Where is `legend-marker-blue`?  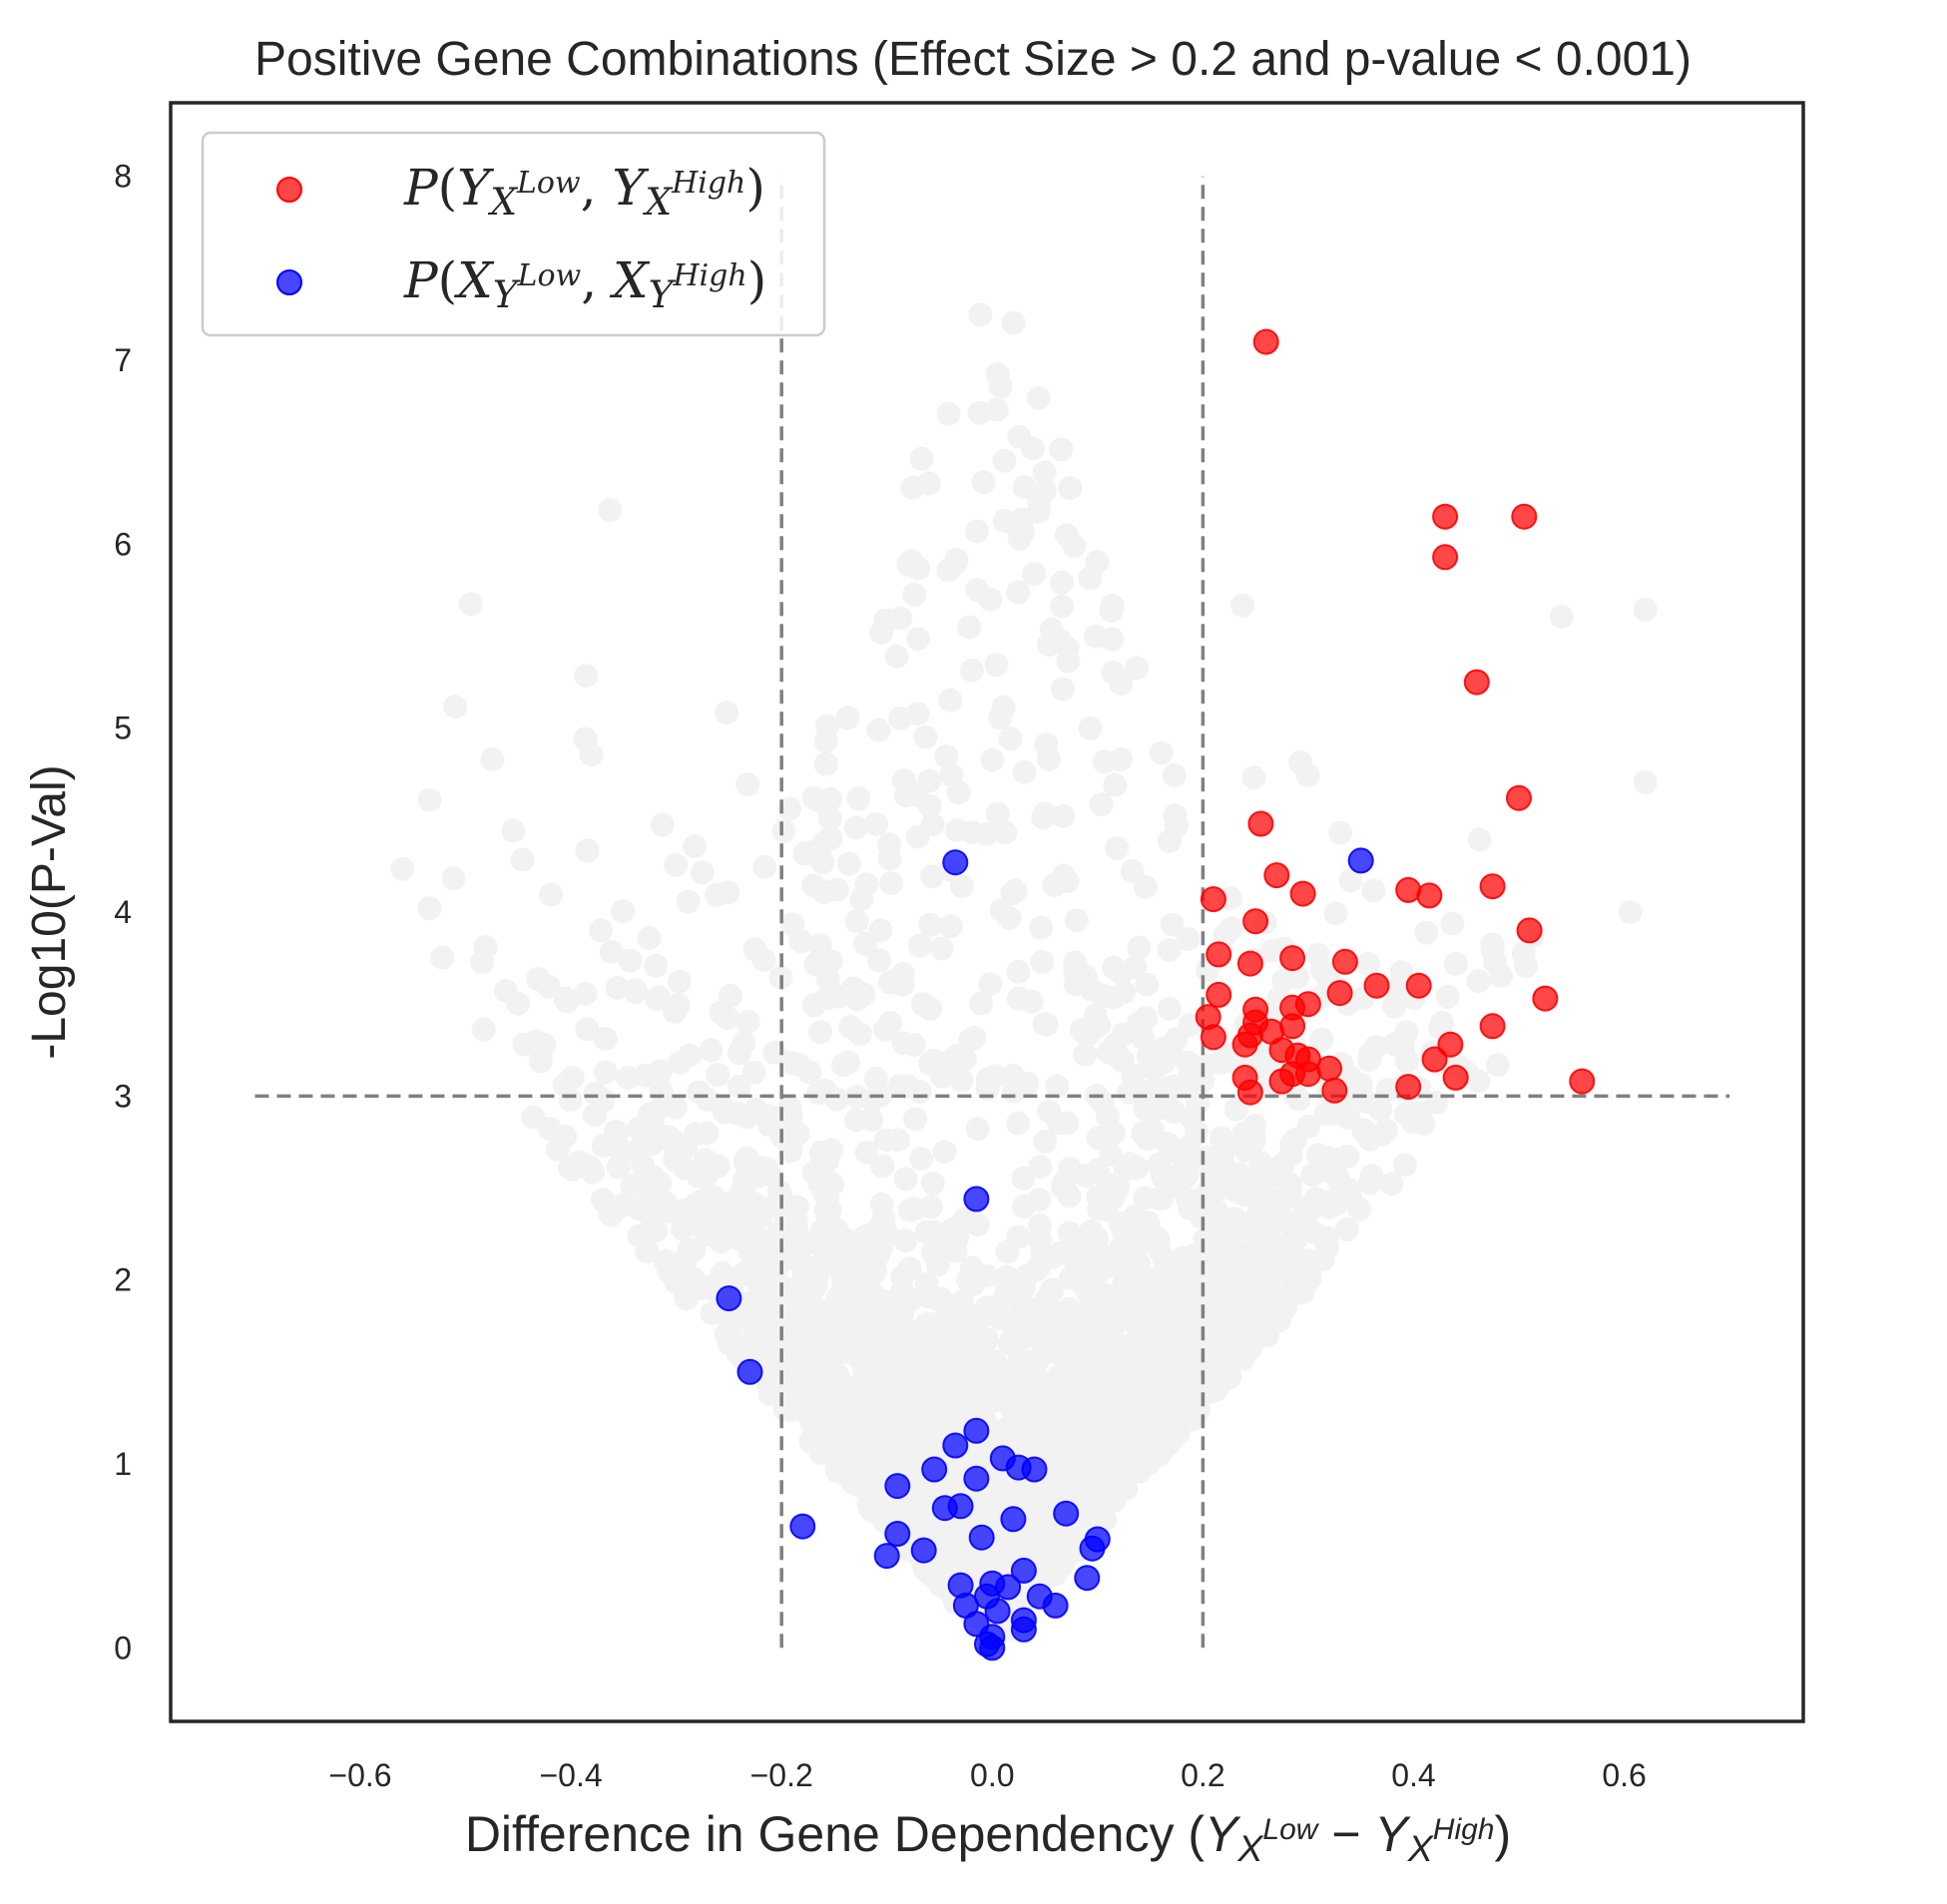 legend-marker-blue is located at coordinates (289, 282).